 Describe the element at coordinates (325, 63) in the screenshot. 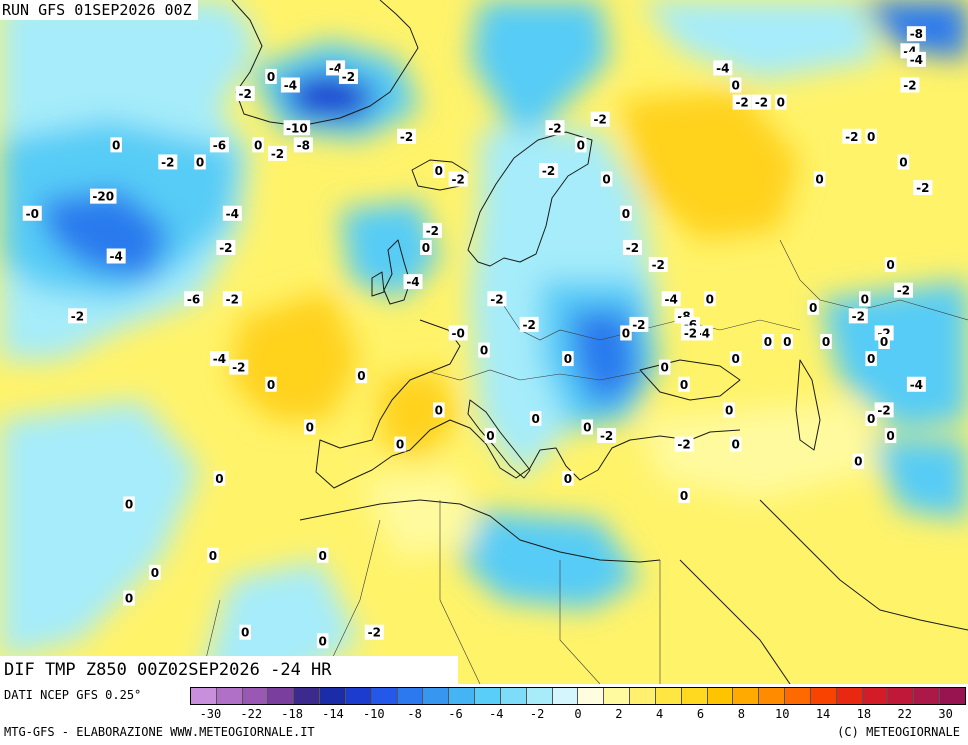

I see `greenland-coast` at that location.